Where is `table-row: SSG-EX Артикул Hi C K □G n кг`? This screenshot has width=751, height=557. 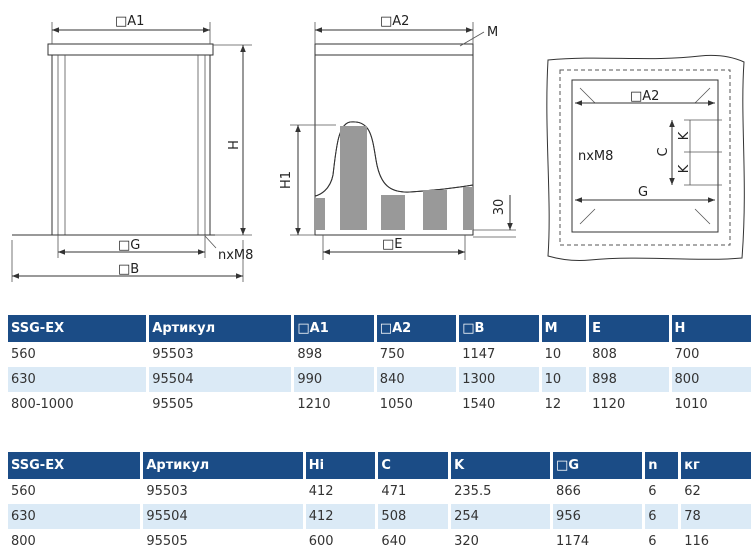
table-row: SSG-EX Артикул Hi C K □G n кг is located at coordinates (379, 465).